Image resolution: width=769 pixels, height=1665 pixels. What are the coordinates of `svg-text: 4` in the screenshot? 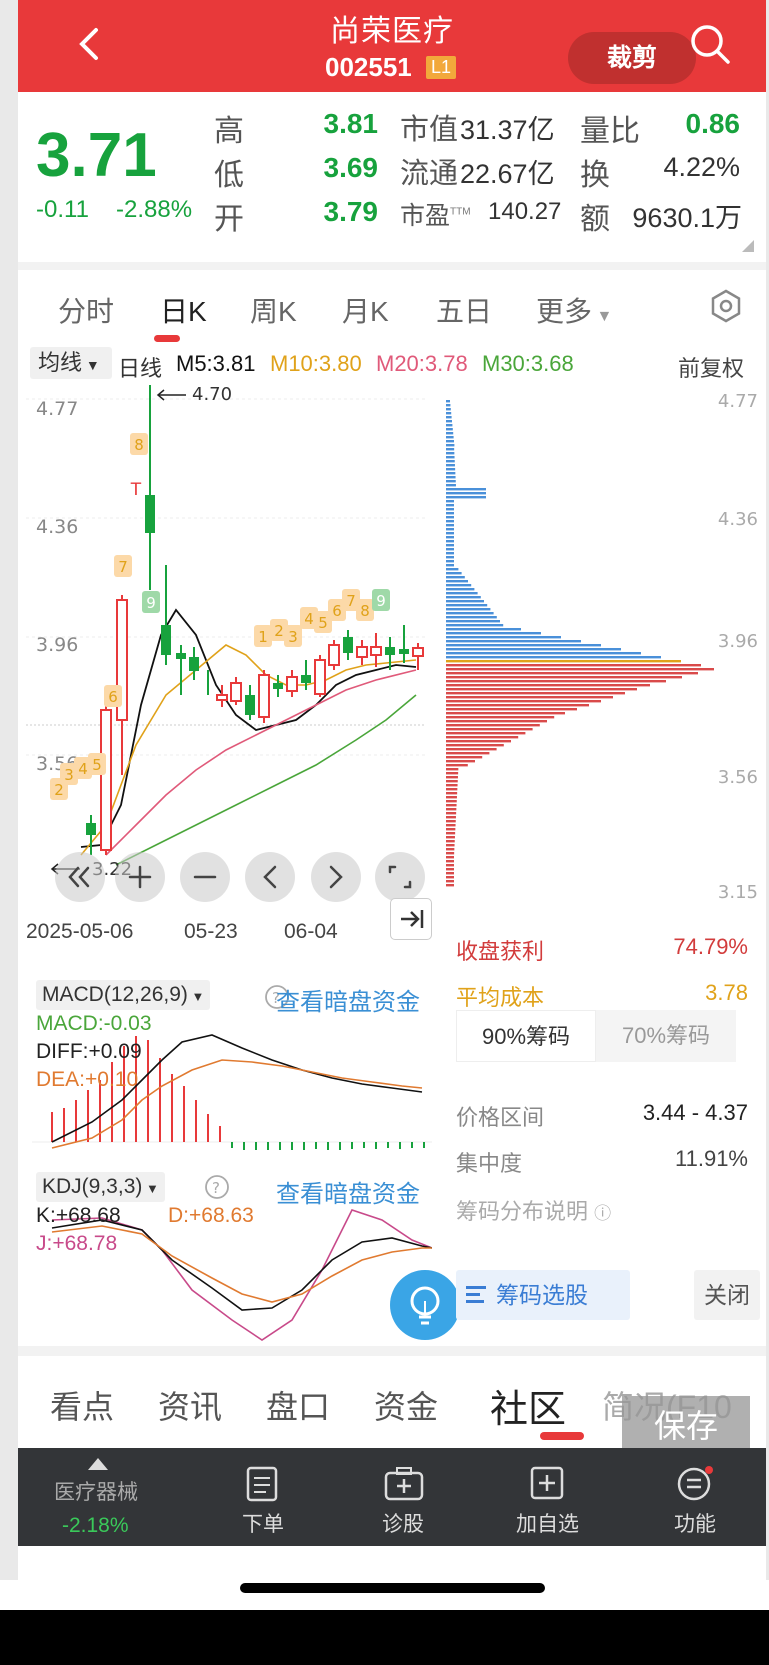 It's located at (83, 769).